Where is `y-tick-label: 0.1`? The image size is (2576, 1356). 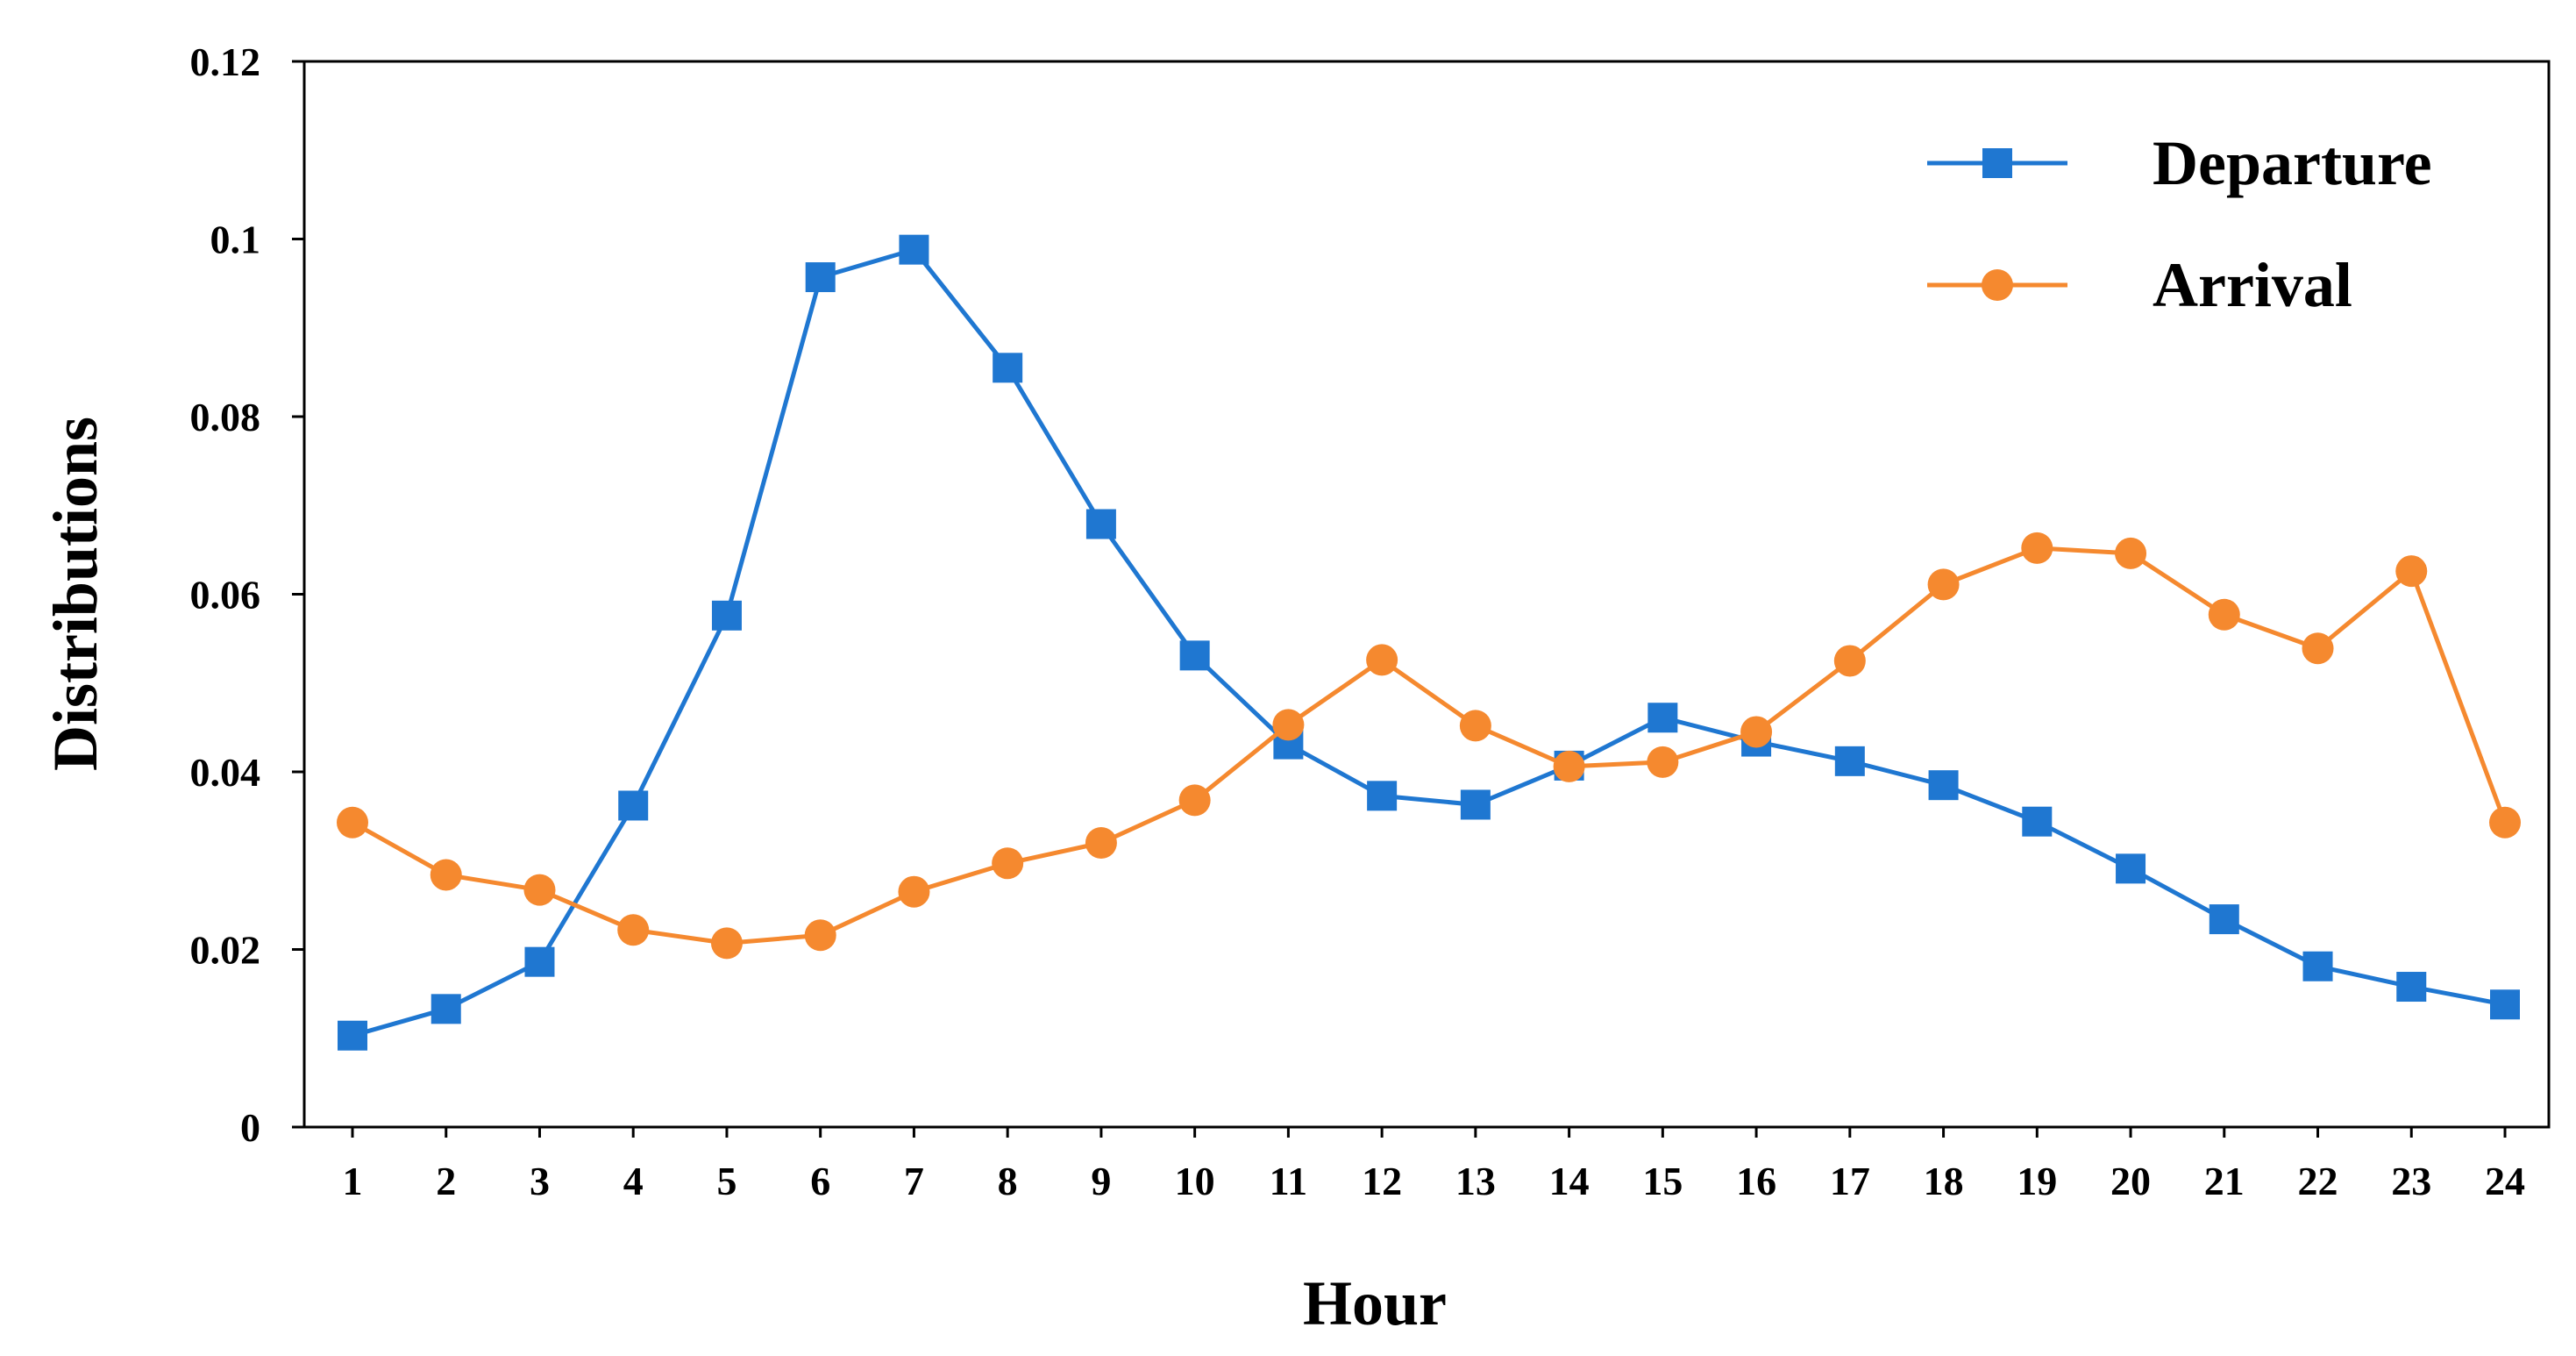 y-tick-label: 0.1 is located at coordinates (235, 240).